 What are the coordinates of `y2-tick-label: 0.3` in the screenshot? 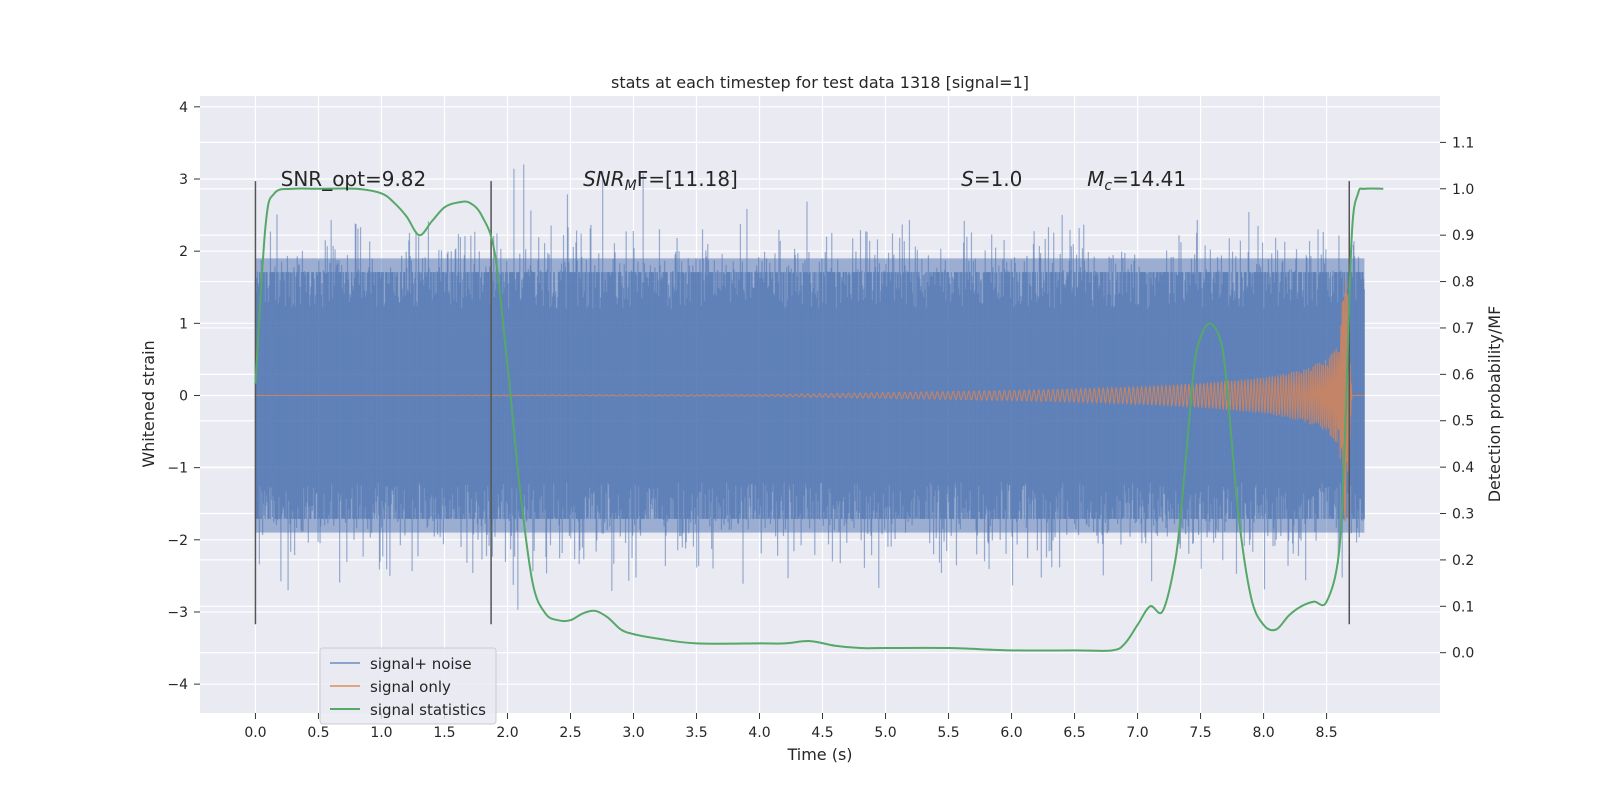 It's located at (1463, 515).